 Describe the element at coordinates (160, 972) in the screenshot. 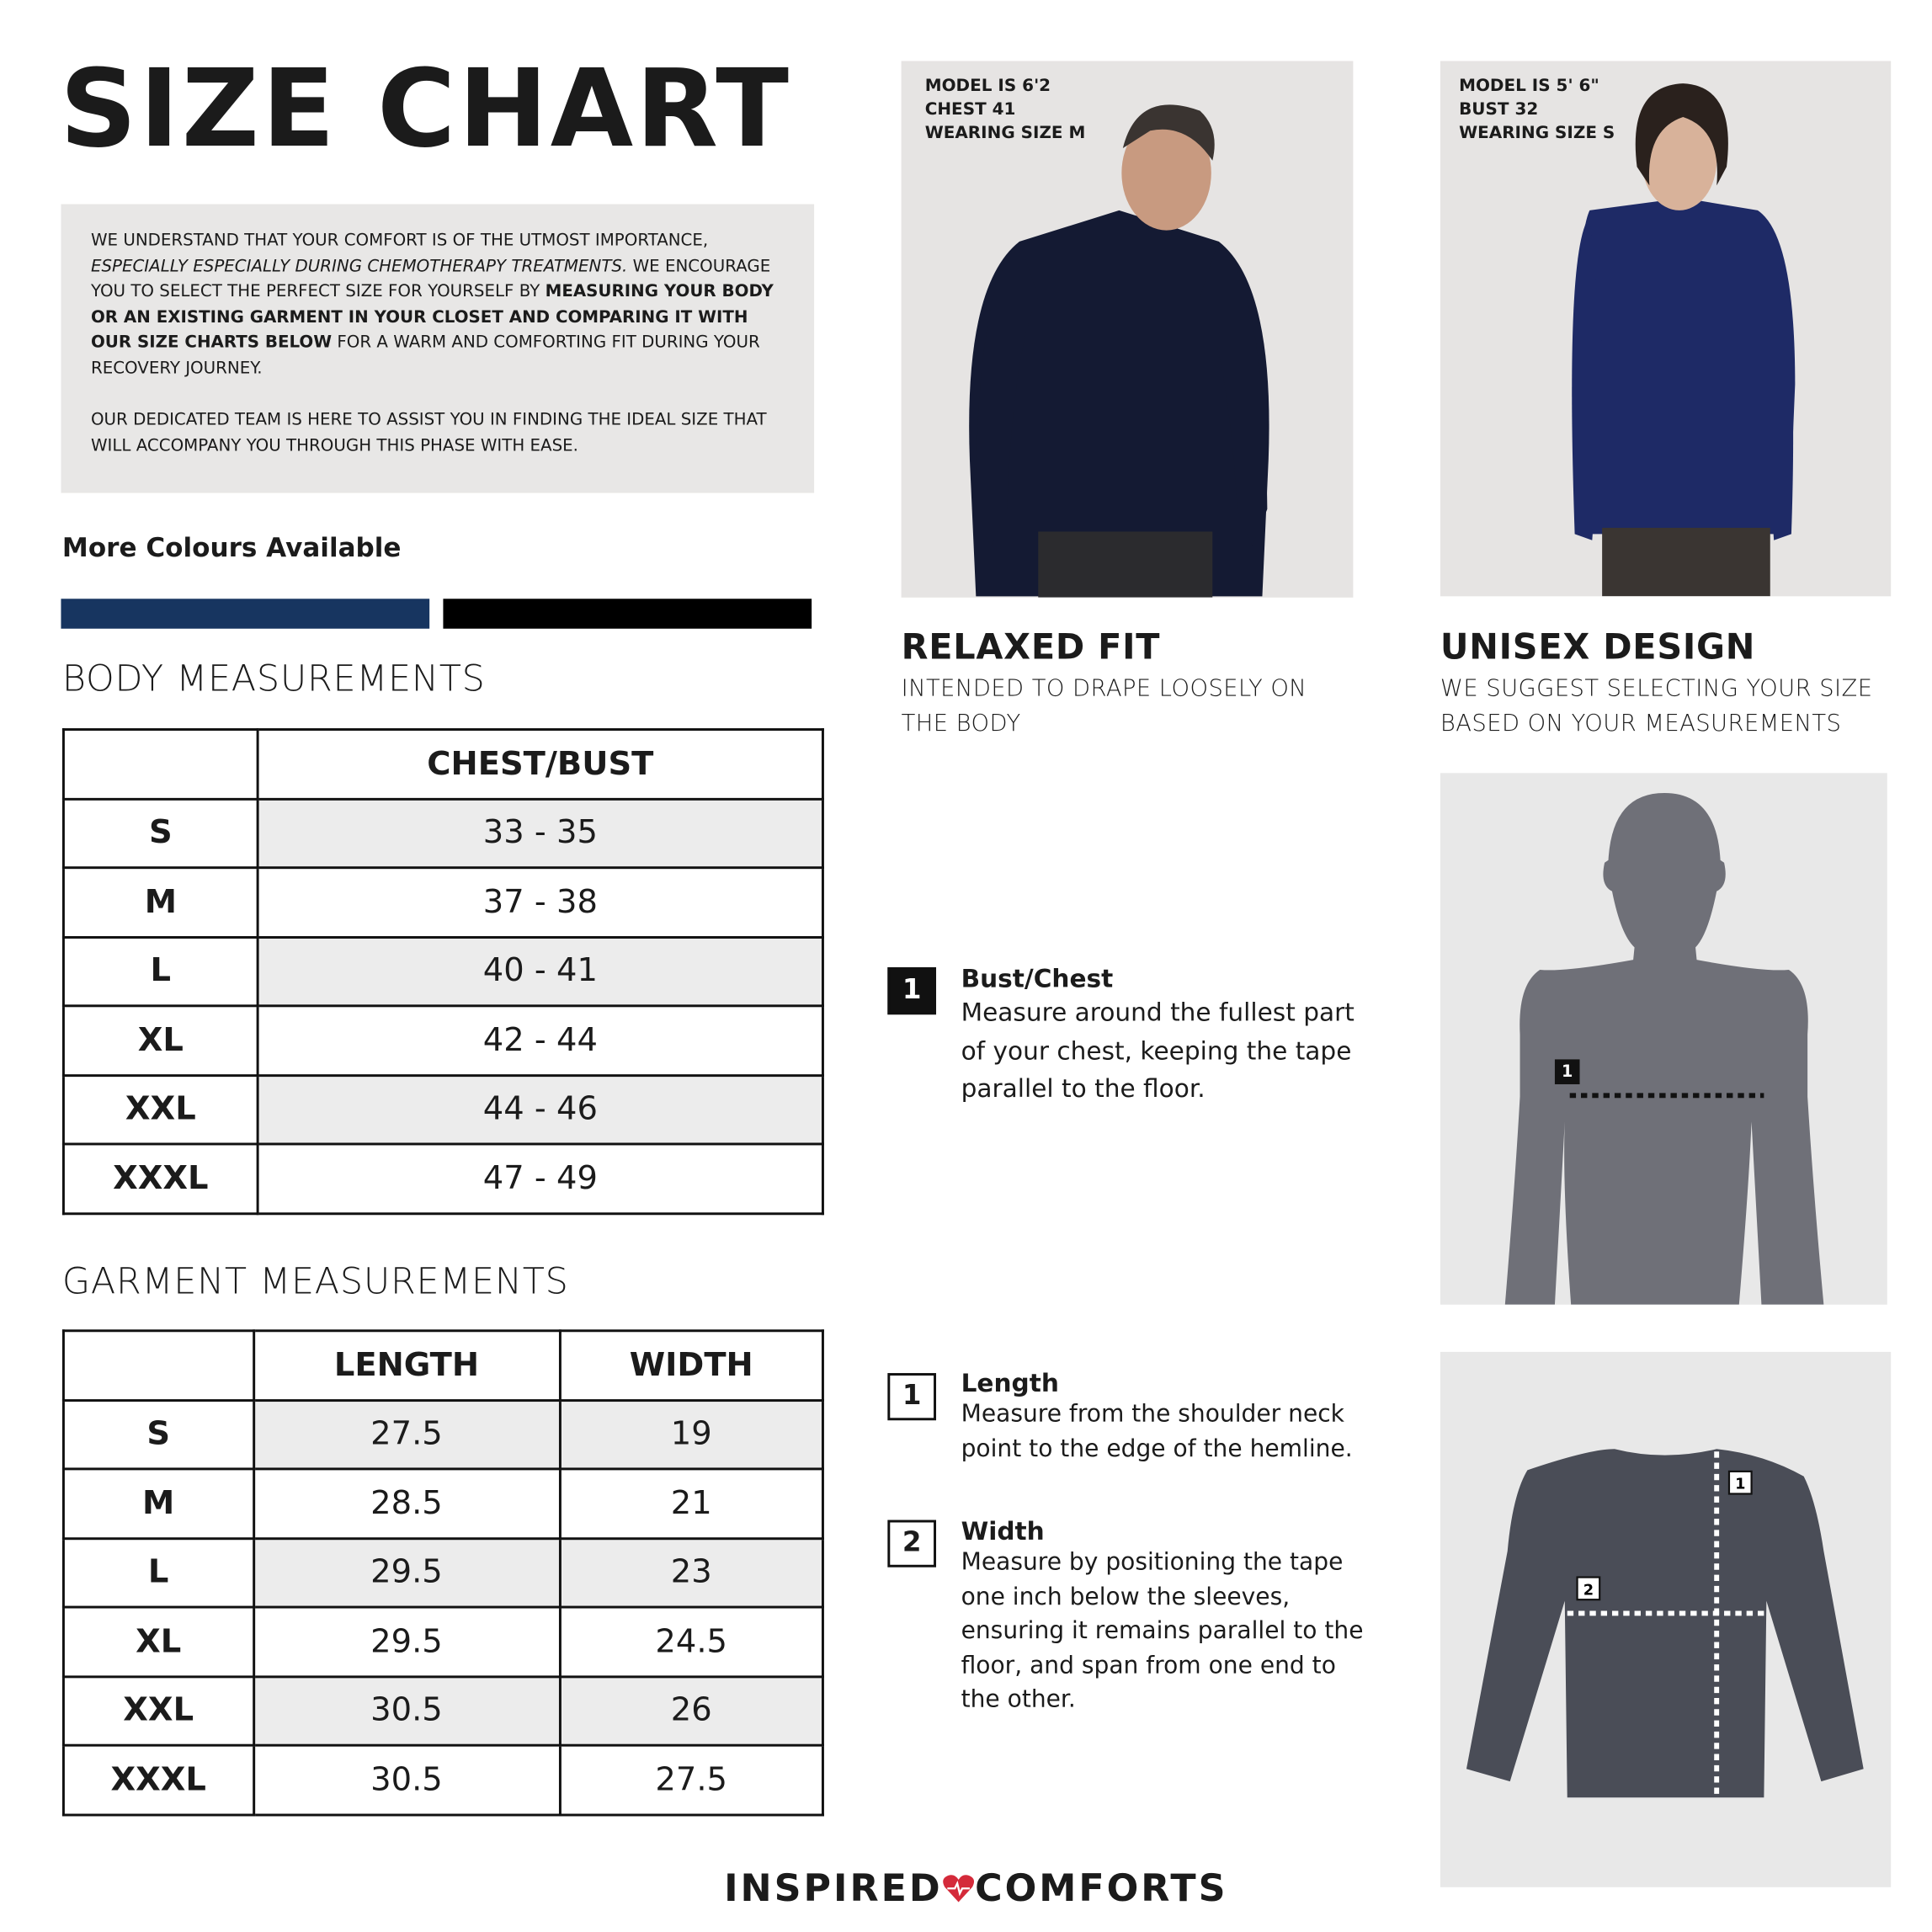

I see `size-cell: L` at that location.